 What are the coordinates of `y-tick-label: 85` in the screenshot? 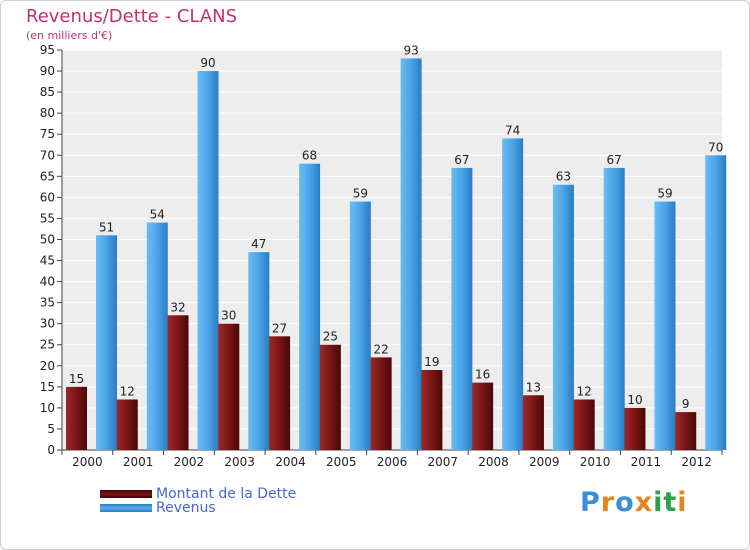 It's located at (47, 92).